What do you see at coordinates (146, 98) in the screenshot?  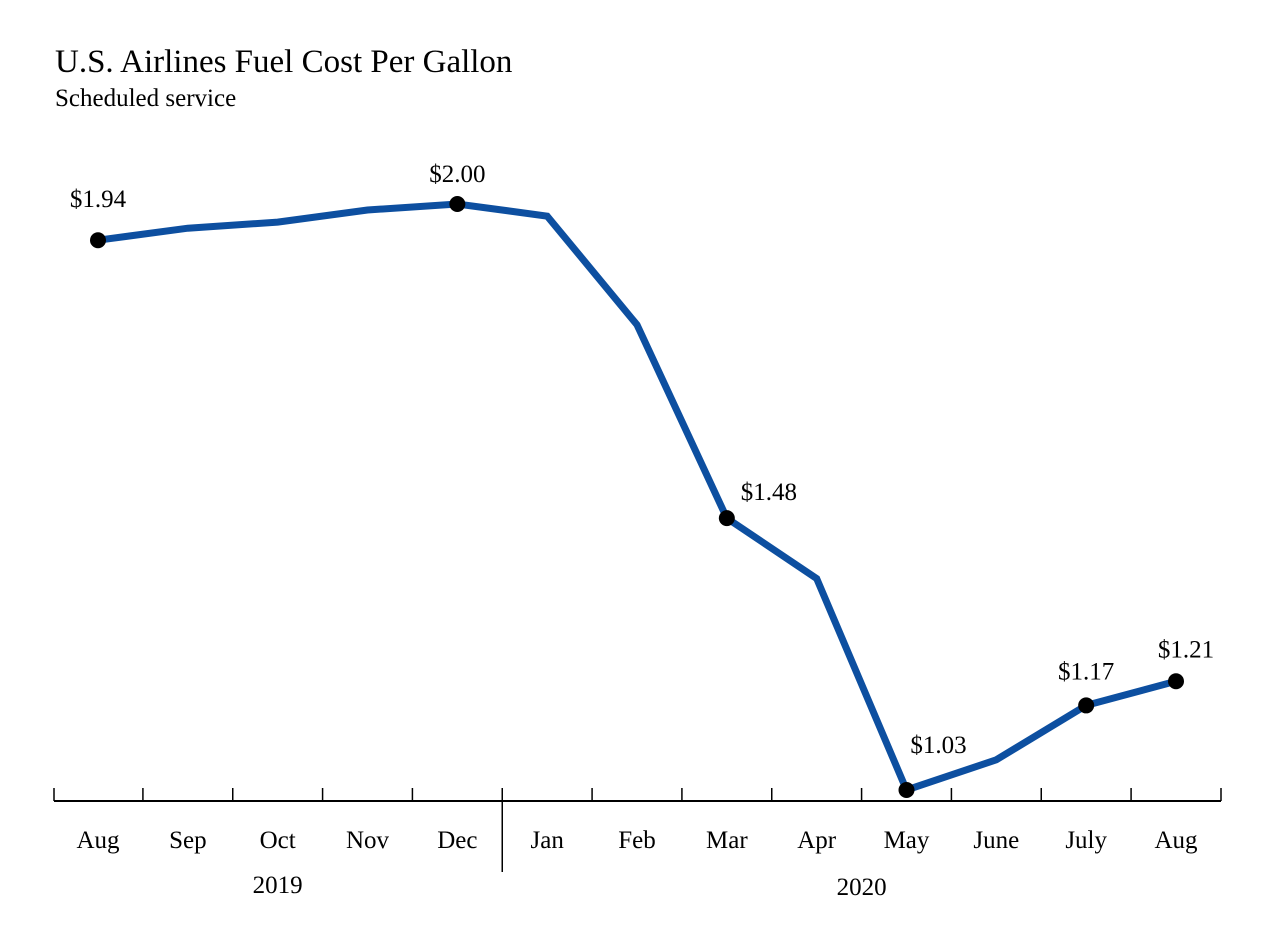 I see `chart-subtitle: Scheduled service` at bounding box center [146, 98].